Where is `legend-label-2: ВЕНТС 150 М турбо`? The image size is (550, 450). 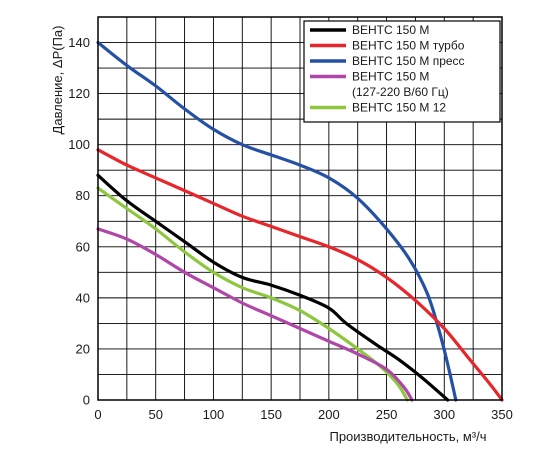
legend-label-2: ВЕНТС 150 М турбо is located at coordinates (408, 46).